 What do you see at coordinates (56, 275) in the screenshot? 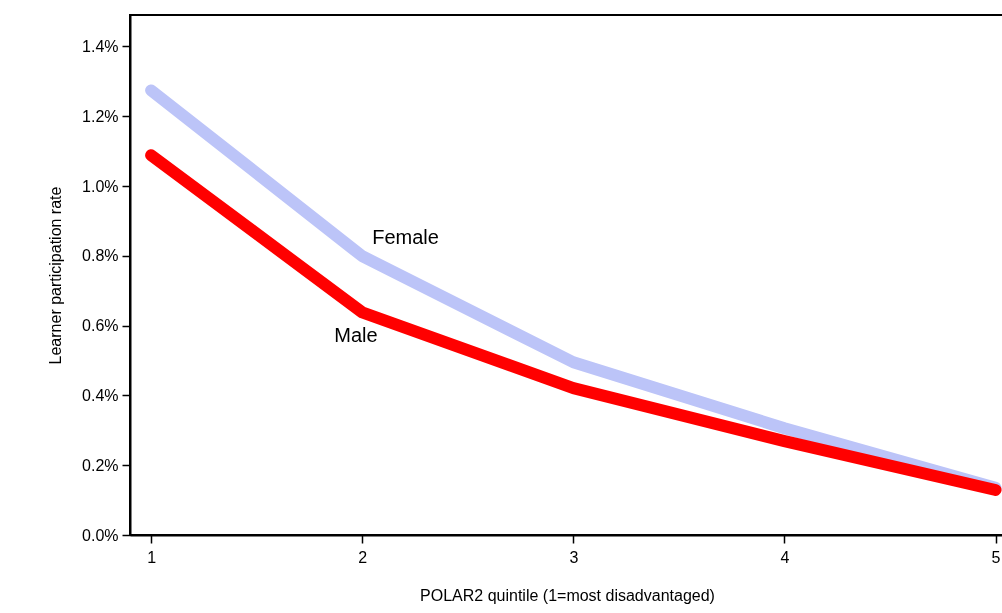
I see `y-axis-title: Learner participation rate` at bounding box center [56, 275].